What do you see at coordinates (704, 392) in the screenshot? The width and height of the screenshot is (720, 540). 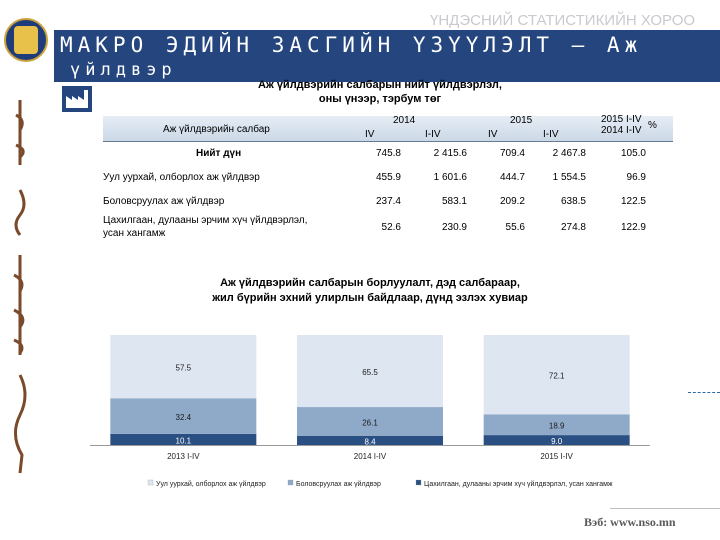 I see `decorative-dashed-line` at bounding box center [704, 392].